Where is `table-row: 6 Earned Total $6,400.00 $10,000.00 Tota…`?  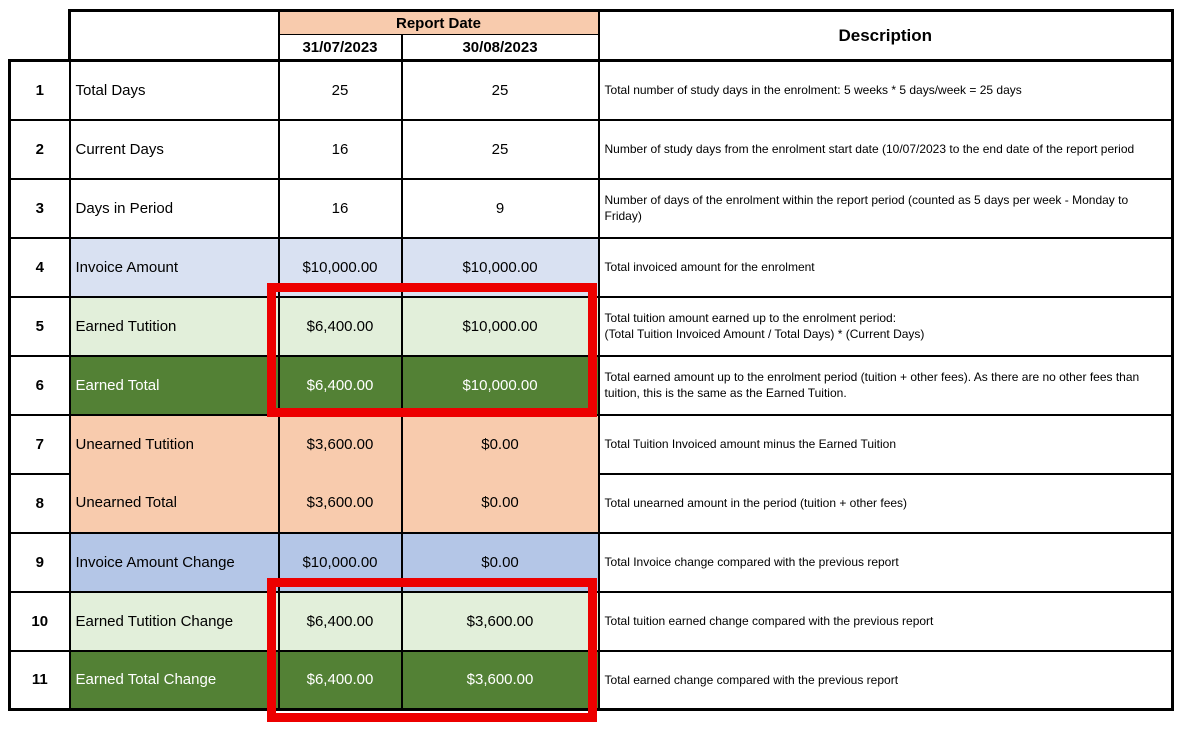
table-row: 6 Earned Total $6,400.00 $10,000.00 Tota… is located at coordinates (591, 385).